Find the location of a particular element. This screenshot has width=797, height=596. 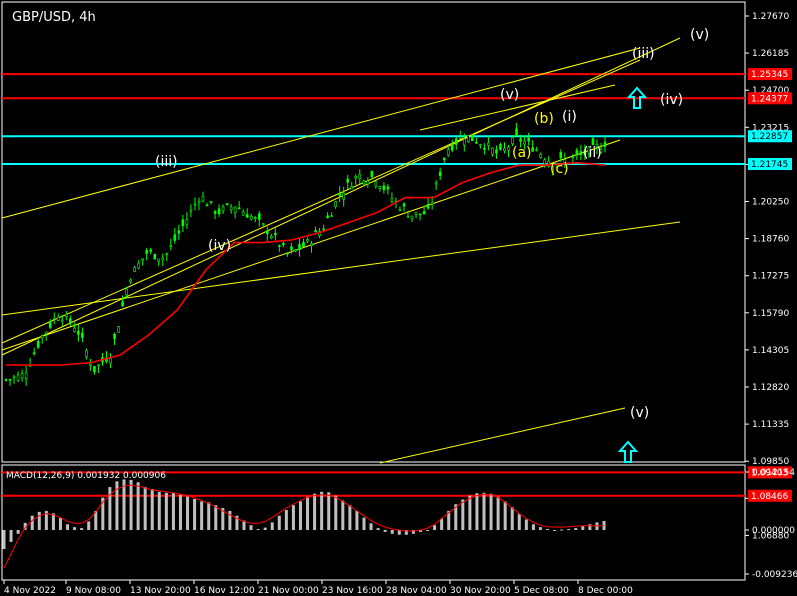

time-tick-label: 16 Nov 12:00 is located at coordinates (224, 591).